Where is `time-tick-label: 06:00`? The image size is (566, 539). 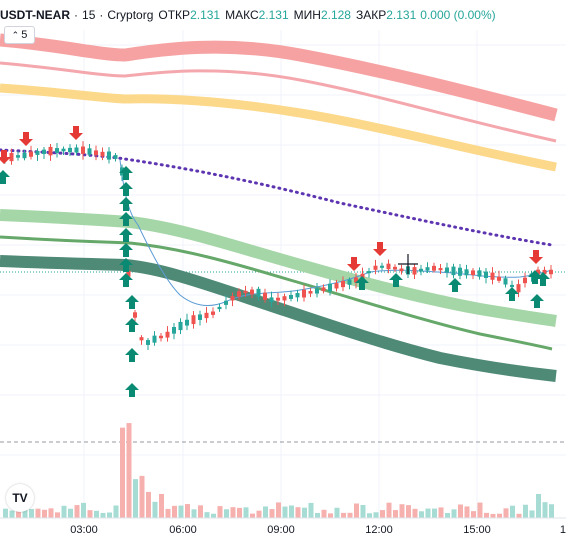
time-tick-label: 06:00 is located at coordinates (183, 530).